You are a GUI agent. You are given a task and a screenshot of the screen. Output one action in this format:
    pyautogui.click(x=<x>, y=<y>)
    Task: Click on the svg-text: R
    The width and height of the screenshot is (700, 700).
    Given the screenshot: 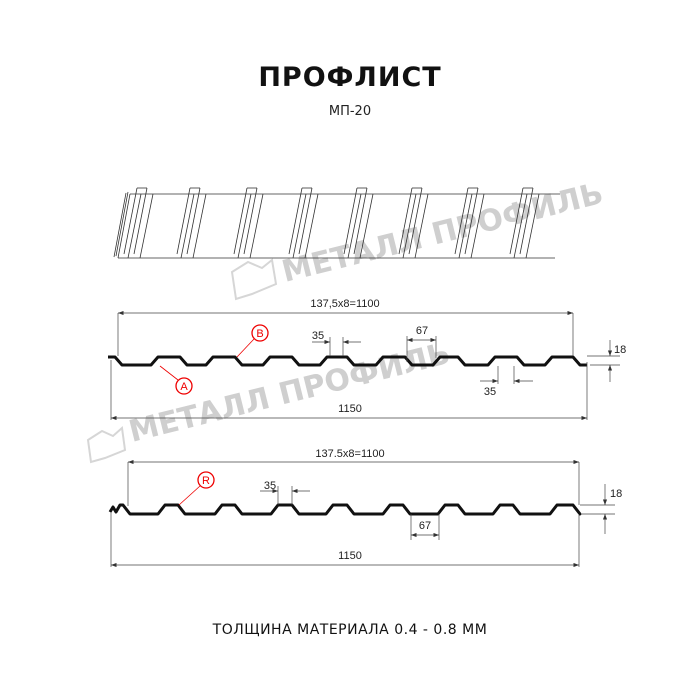 What is the action you would take?
    pyautogui.click(x=206, y=481)
    